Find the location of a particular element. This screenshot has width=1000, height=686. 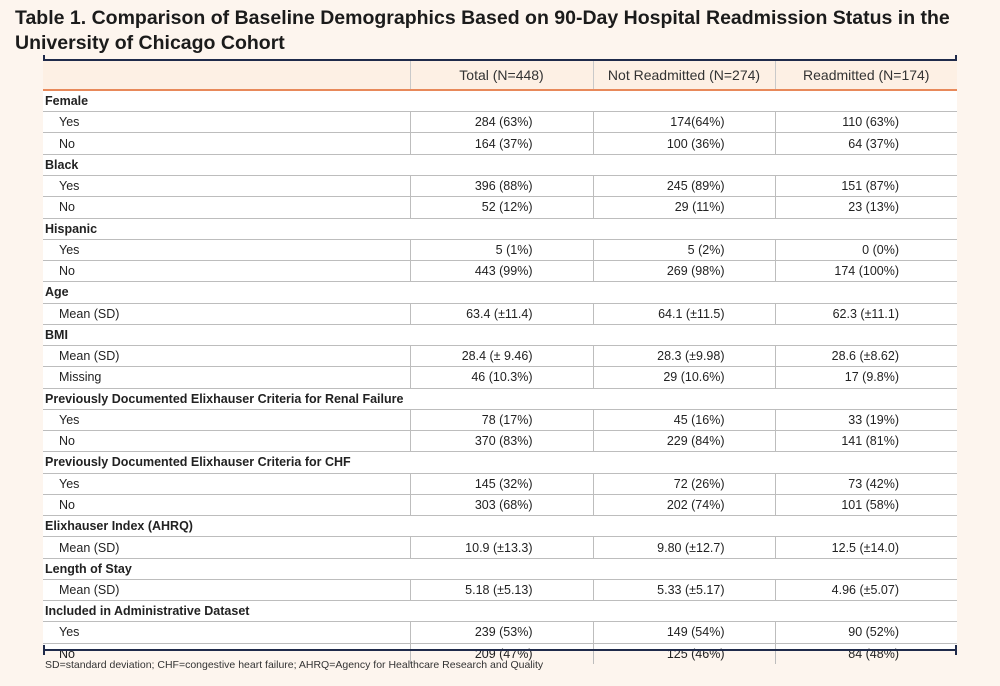

section-heading-row: Black is located at coordinates (500, 165).